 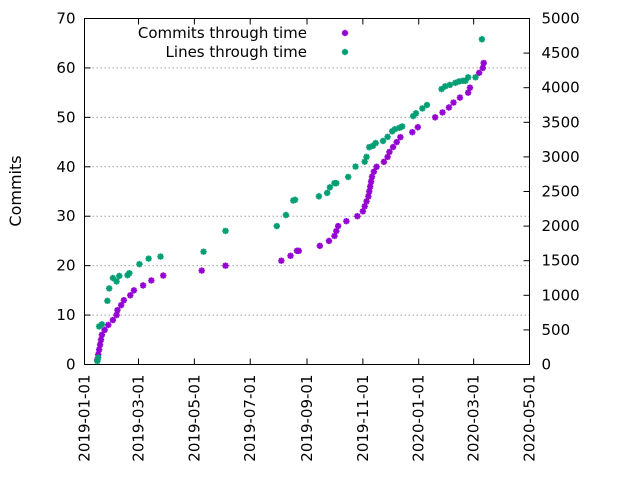 I want to click on y2-tick-label: 5000, so click(x=561, y=19).